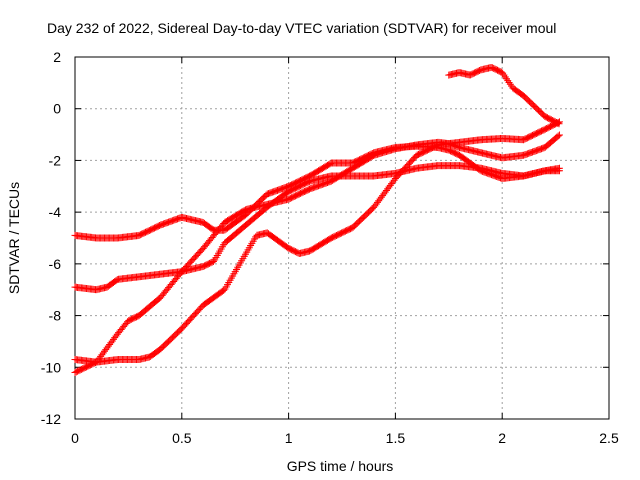  What do you see at coordinates (55, 160) in the screenshot?
I see `y-tick-label: -2` at bounding box center [55, 160].